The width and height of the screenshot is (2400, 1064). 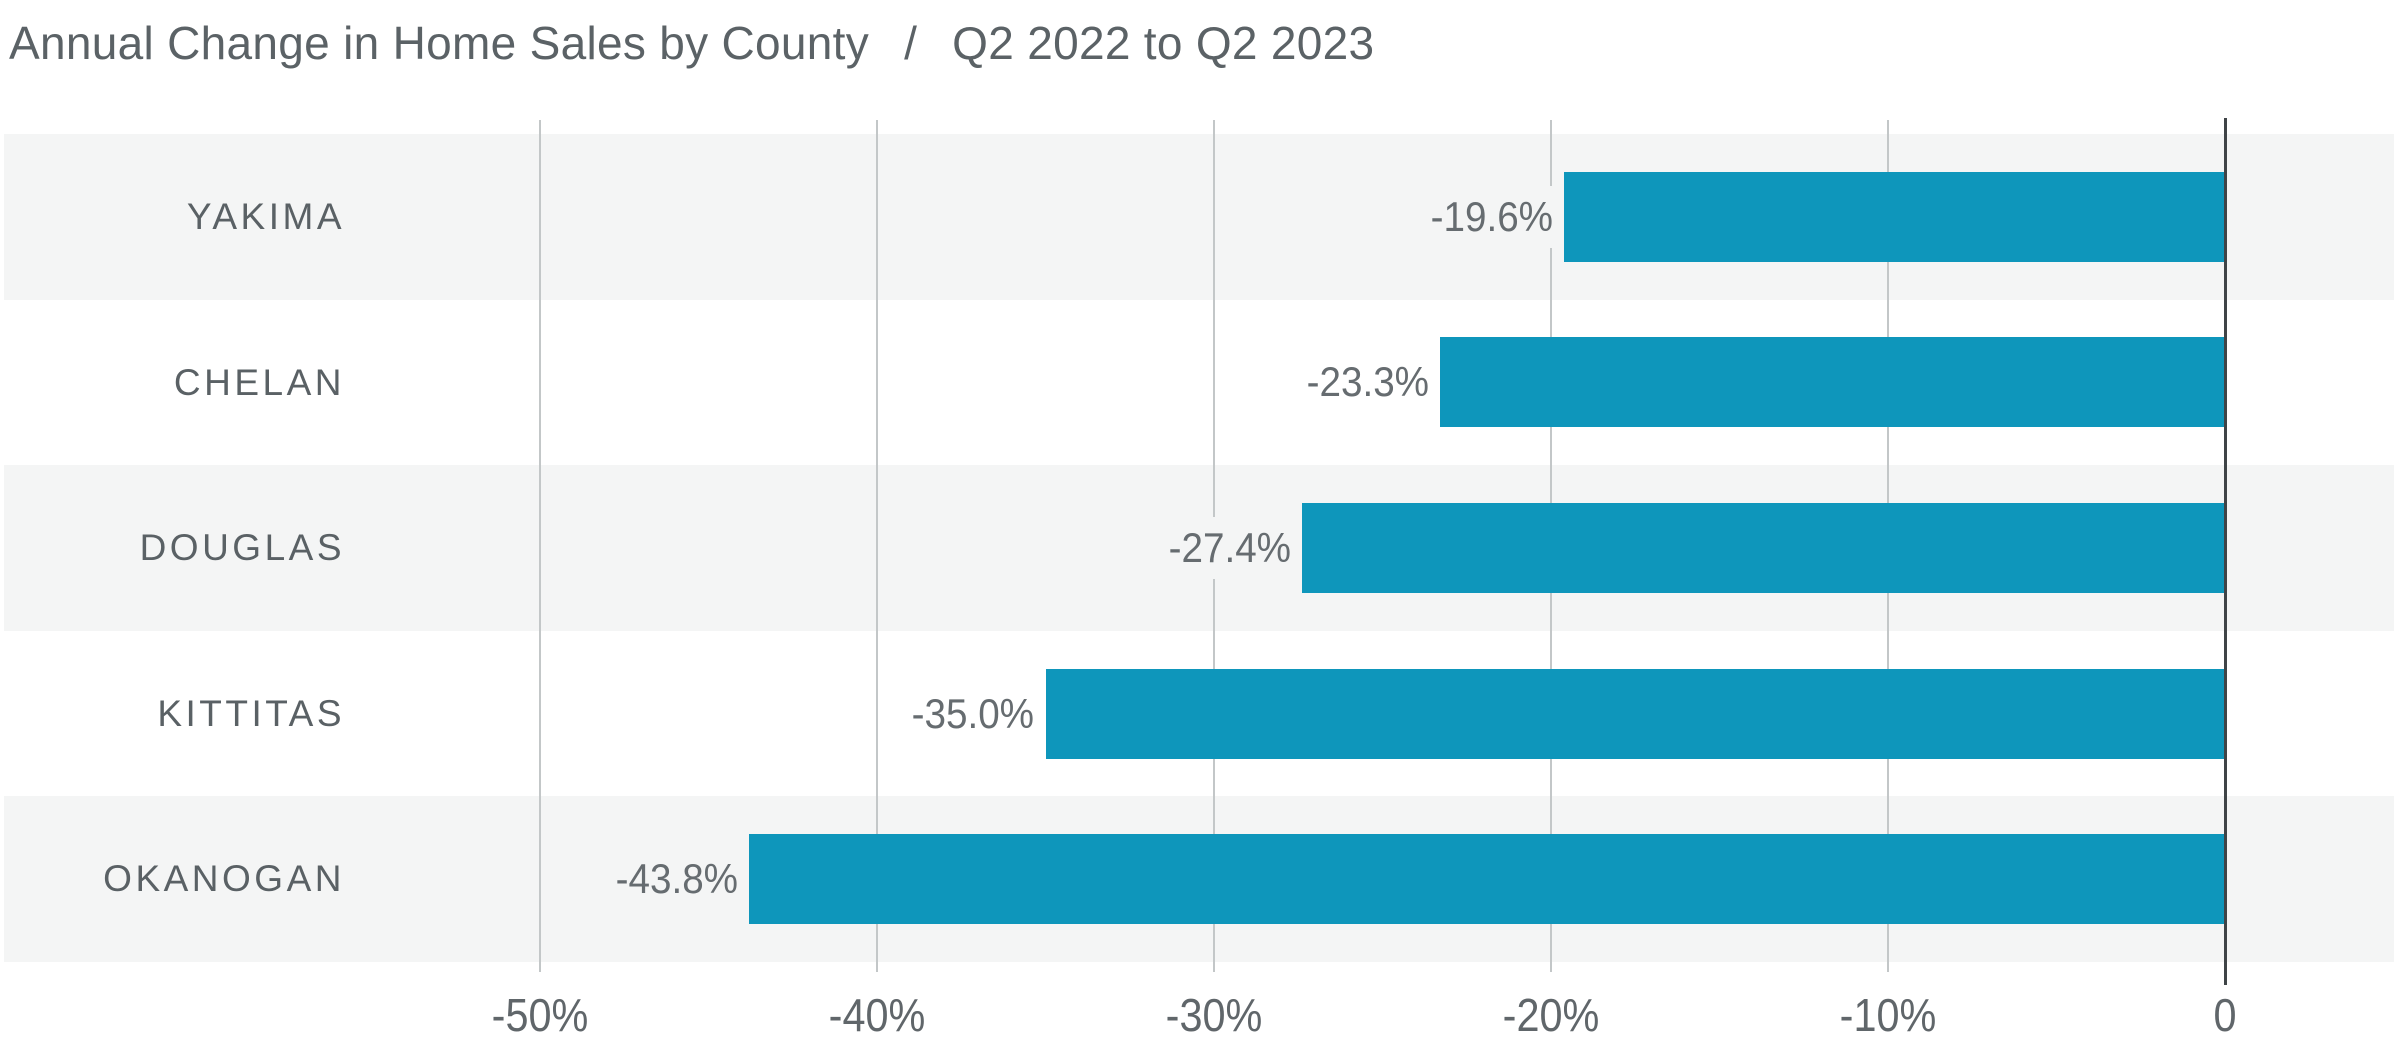 What do you see at coordinates (2225, 1015) in the screenshot?
I see `x-axis-tick-label: 0` at bounding box center [2225, 1015].